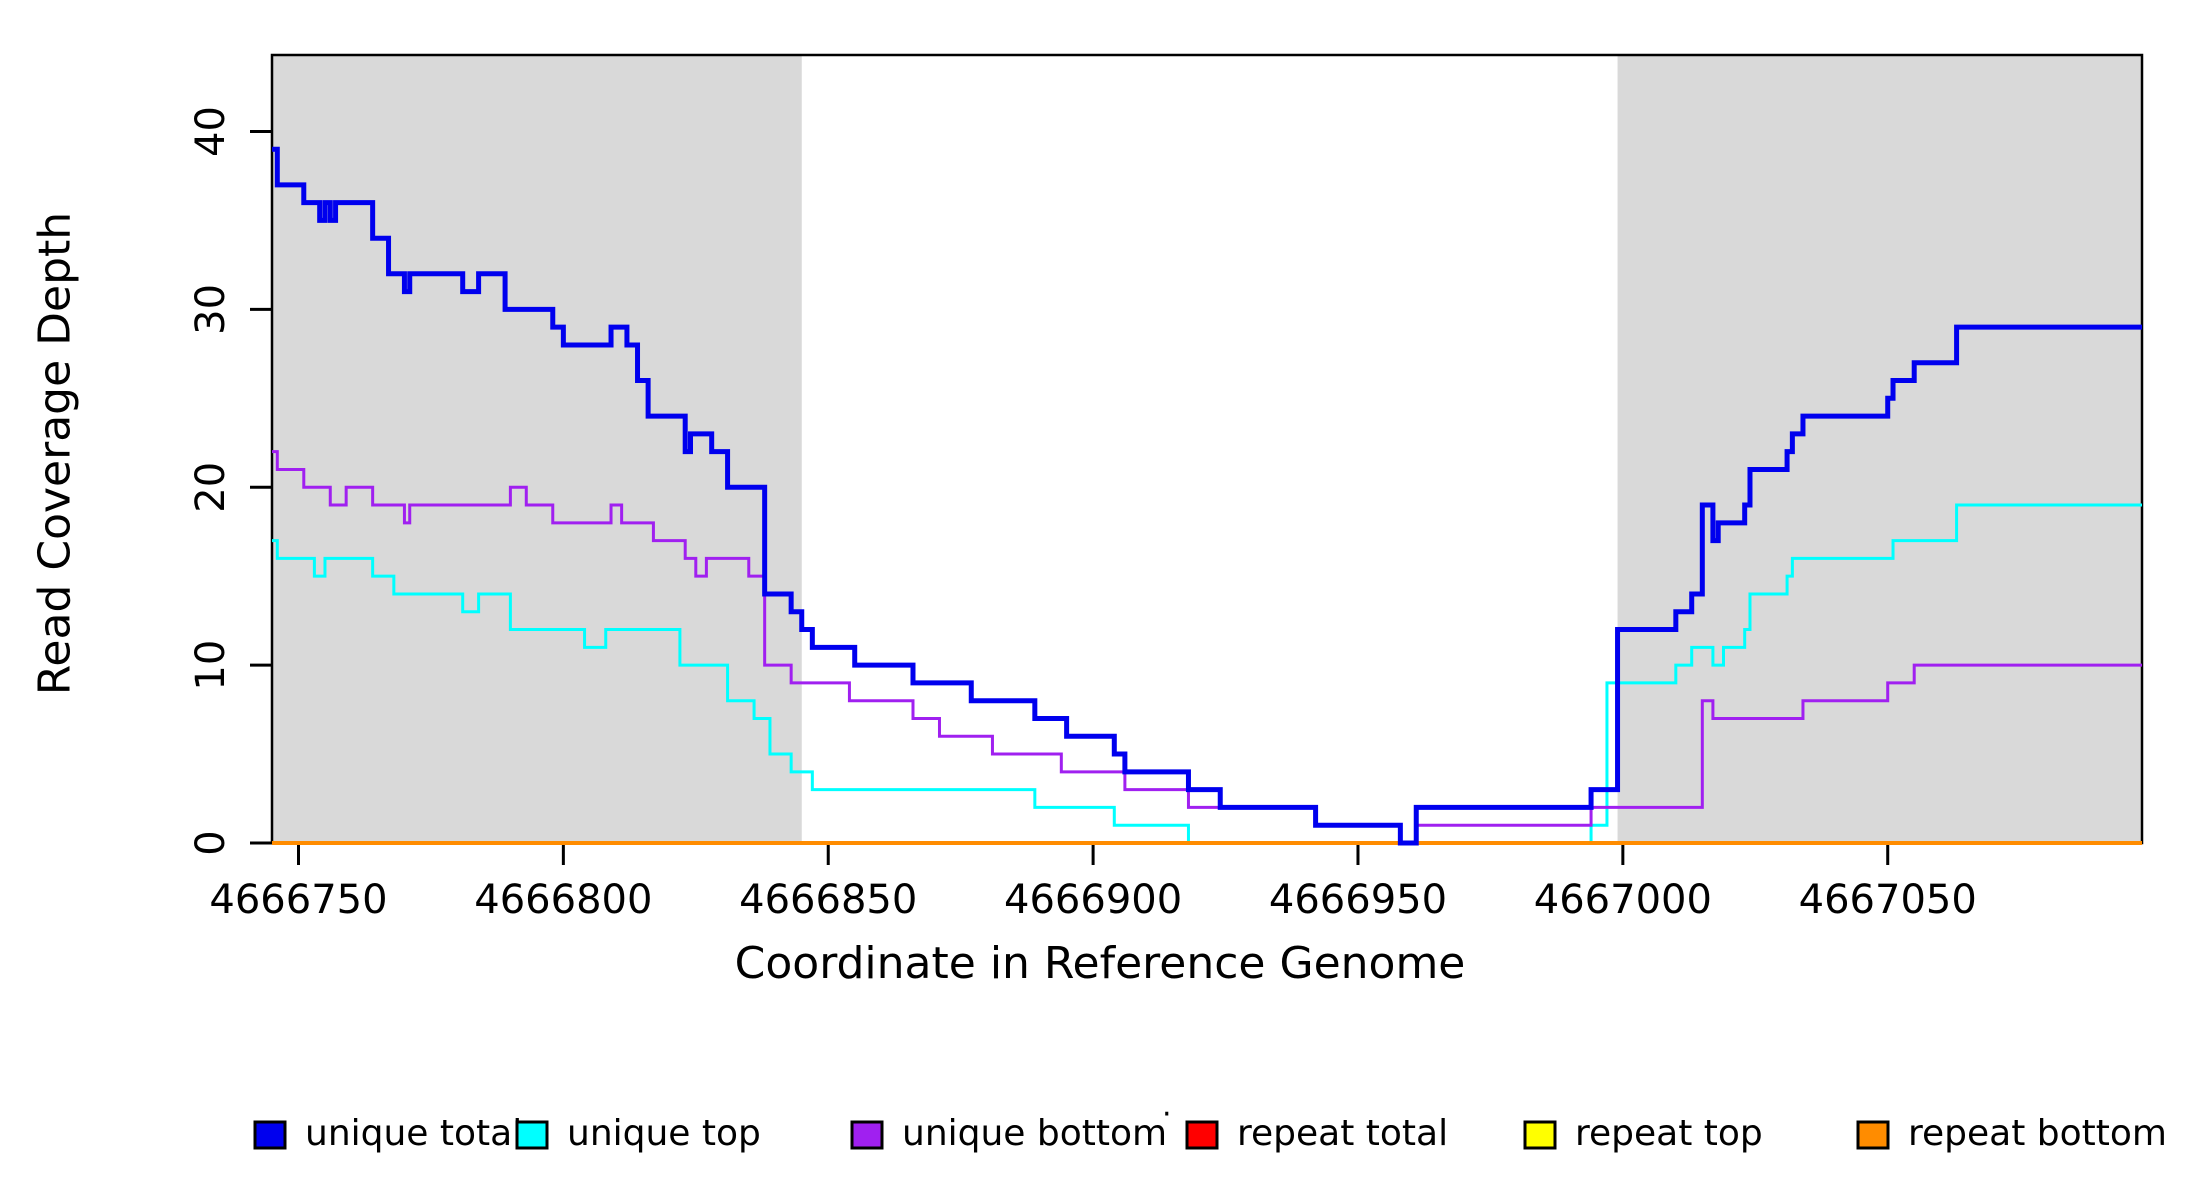  I want to click on y-tick-label: 0, so click(211, 842).